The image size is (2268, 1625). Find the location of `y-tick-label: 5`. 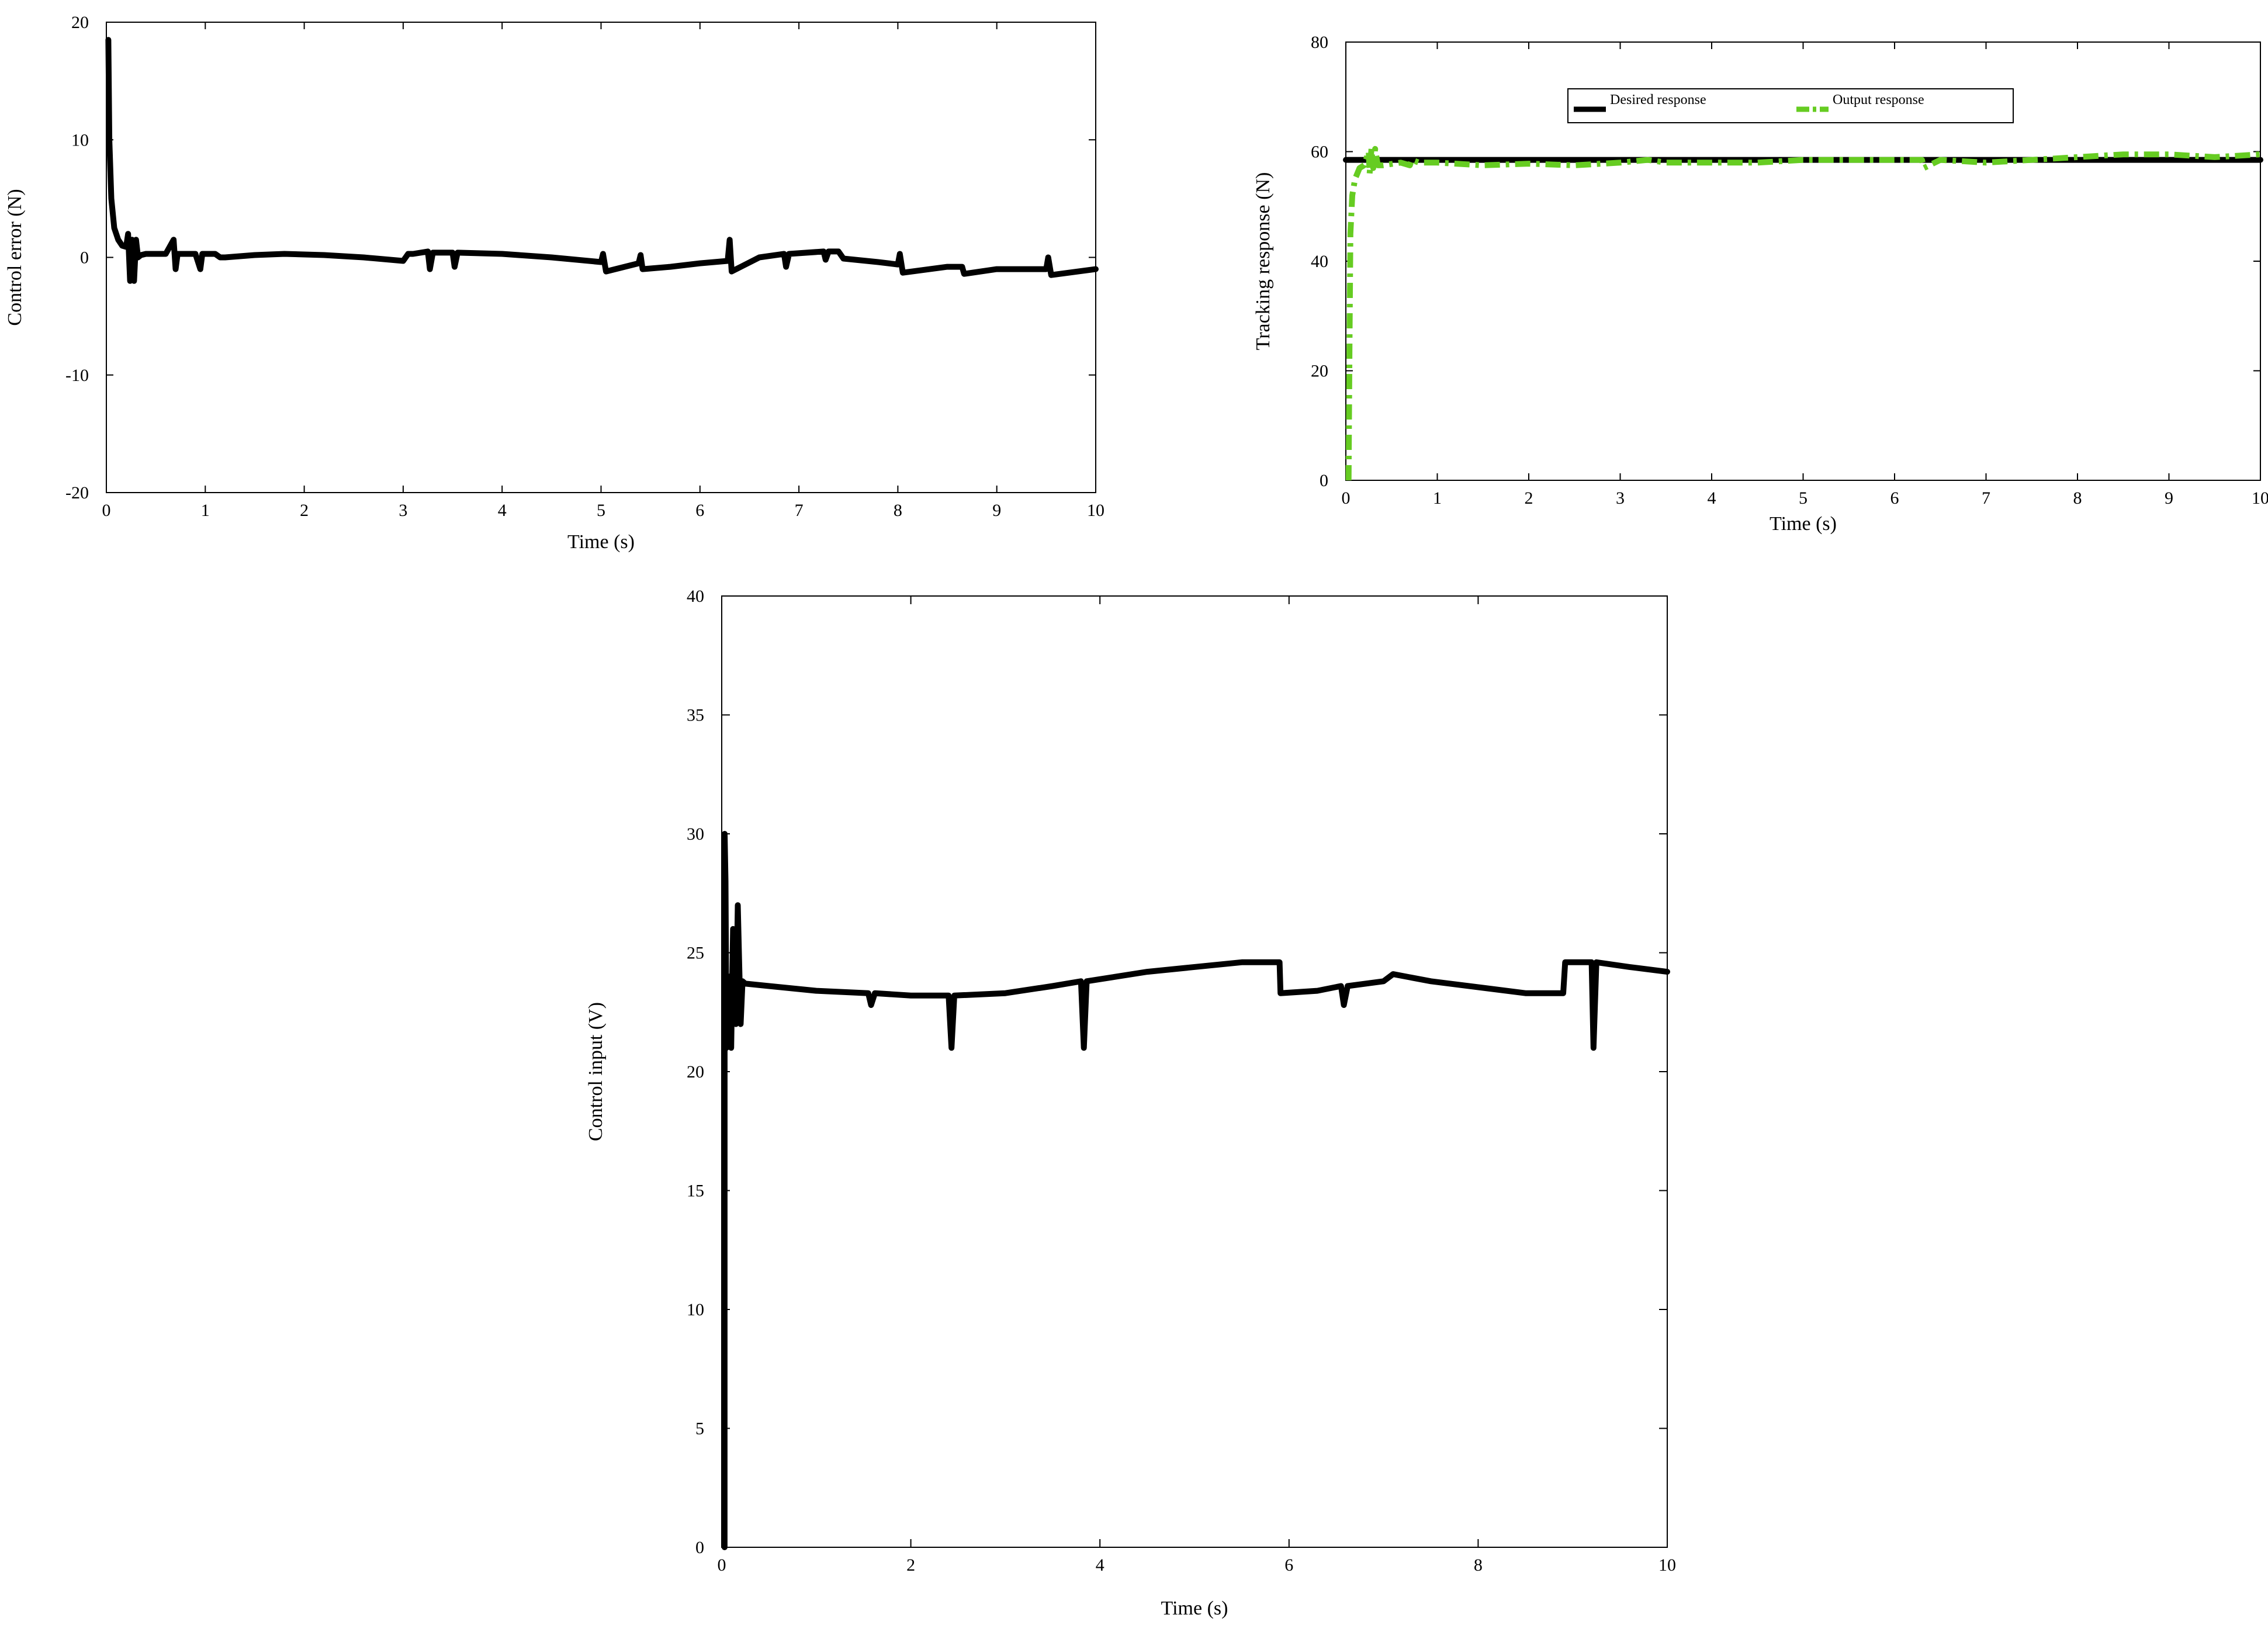

y-tick-label: 5 is located at coordinates (699, 1429).